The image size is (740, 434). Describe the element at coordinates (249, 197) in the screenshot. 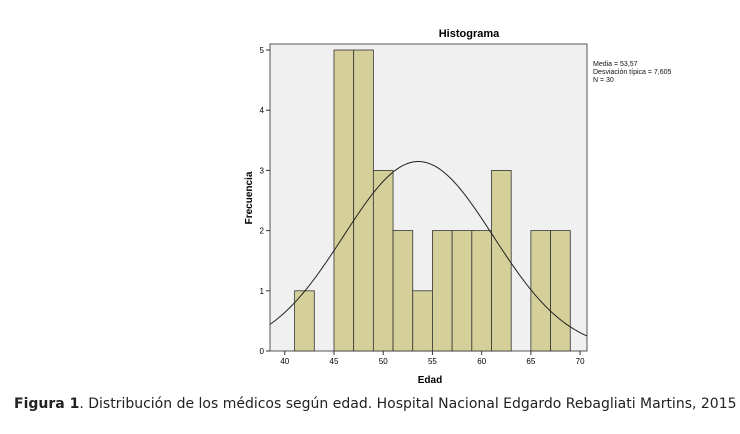

I see `y-axis-label: Frecuencia` at that location.